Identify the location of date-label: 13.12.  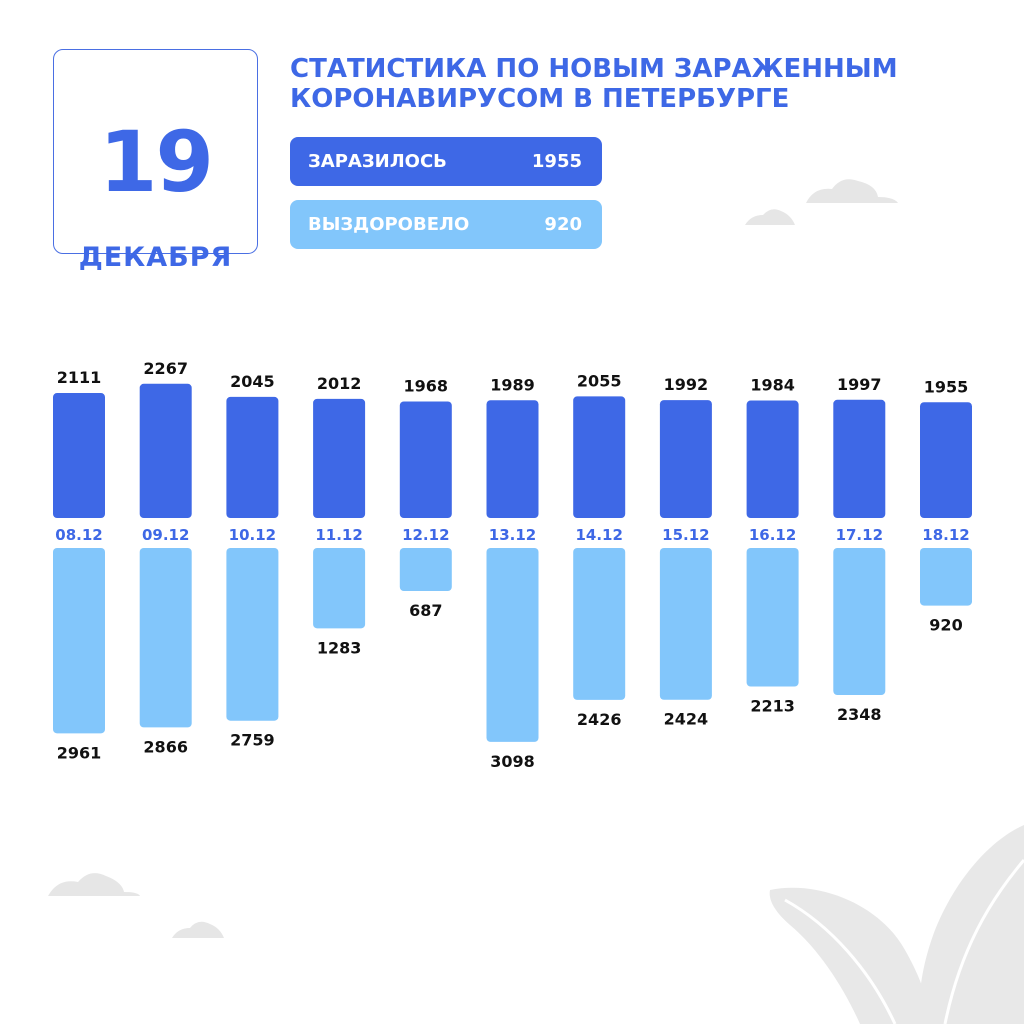
(512, 535).